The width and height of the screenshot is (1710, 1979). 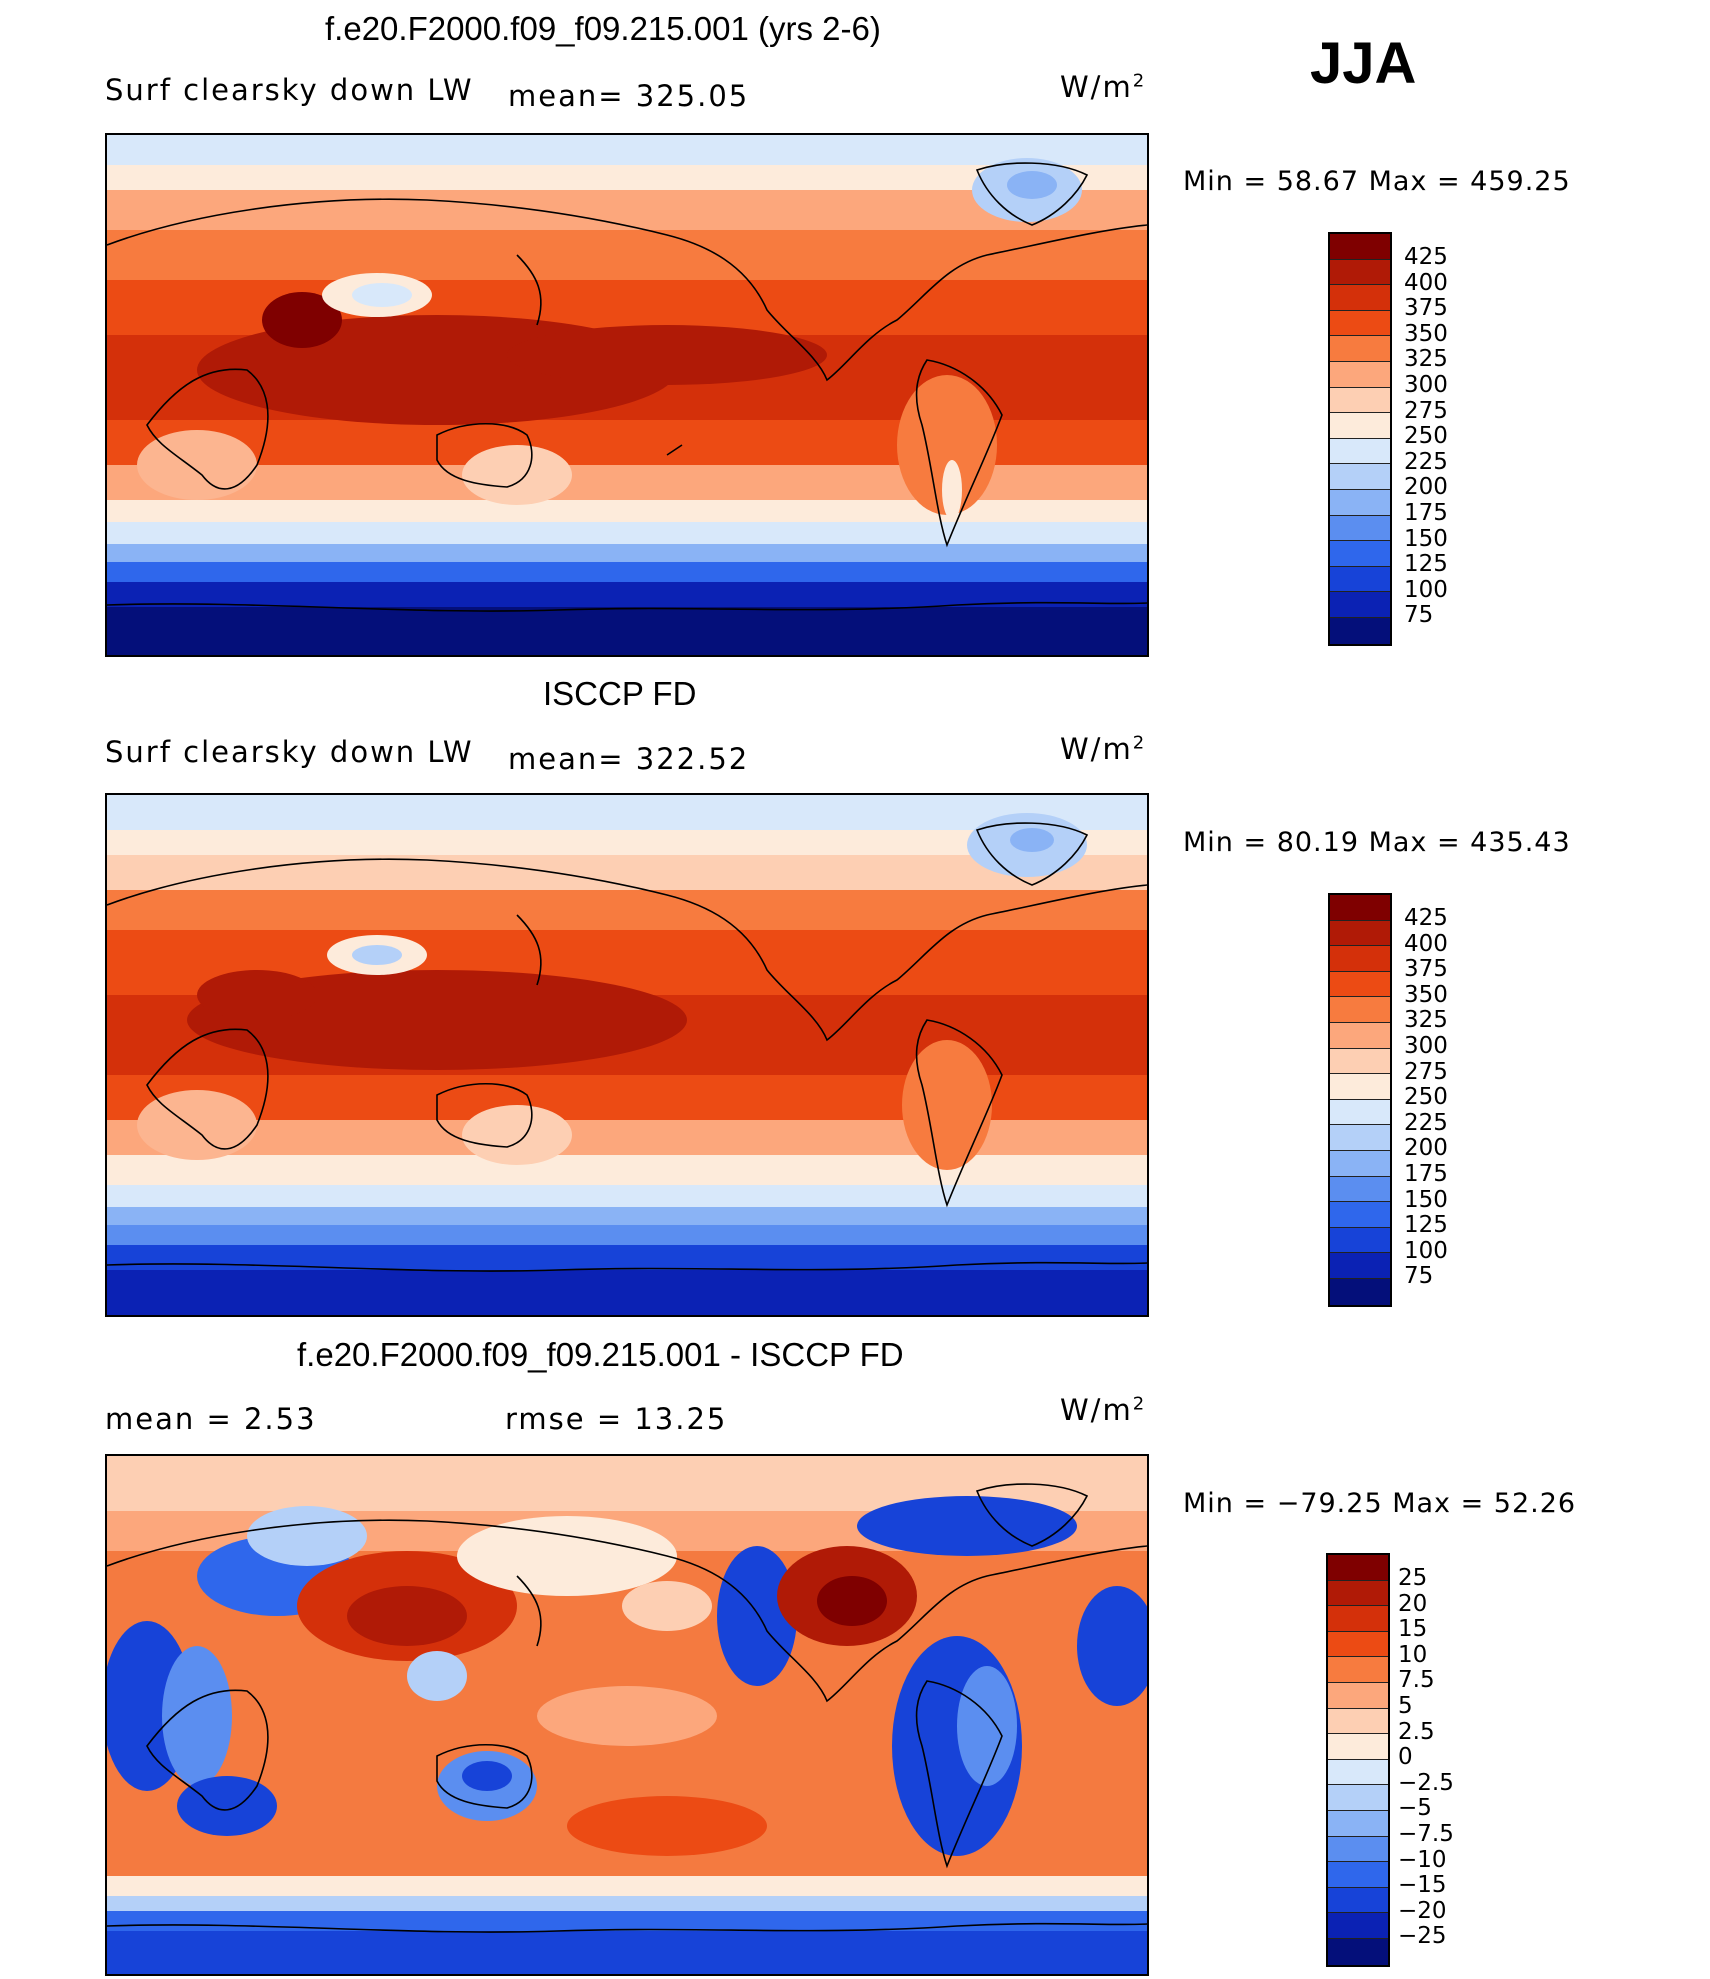 What do you see at coordinates (1377, 842) in the screenshot?
I see `panel-2-minmax: Min = 80.19 Max = 435.43` at bounding box center [1377, 842].